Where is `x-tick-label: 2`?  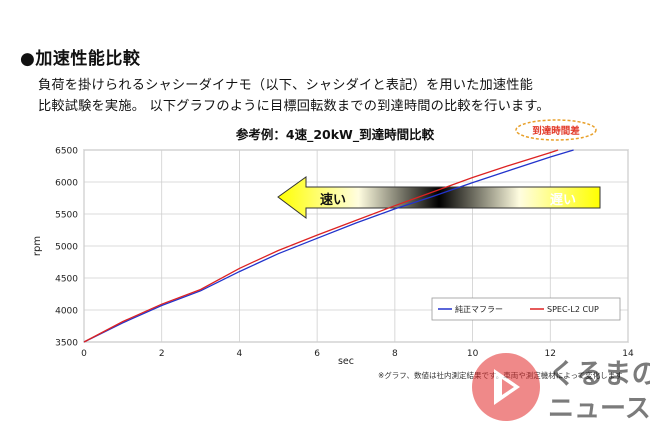 x-tick-label: 2 is located at coordinates (162, 354).